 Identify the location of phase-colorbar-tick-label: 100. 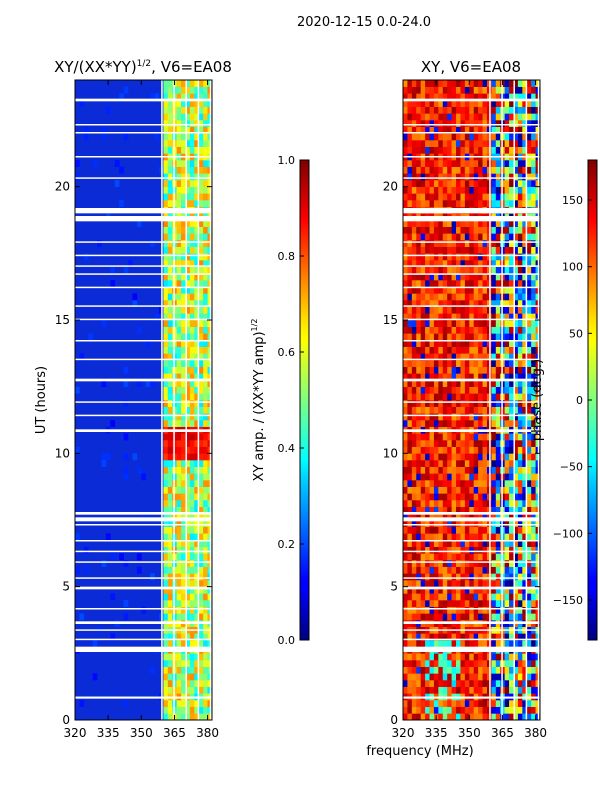
(572, 267).